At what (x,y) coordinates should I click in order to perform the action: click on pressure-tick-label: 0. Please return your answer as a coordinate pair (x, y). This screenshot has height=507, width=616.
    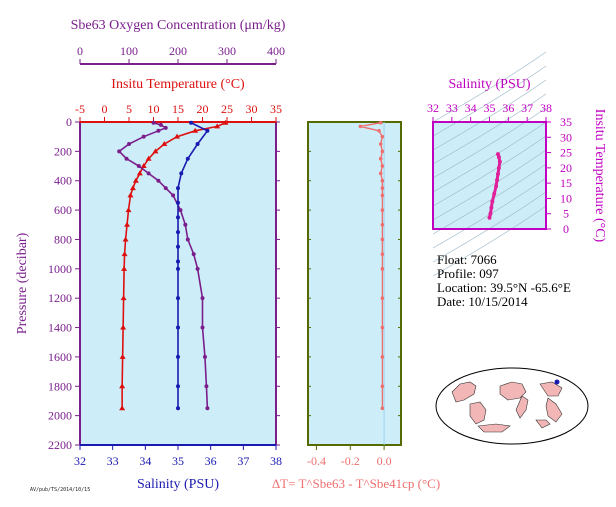
    Looking at the image, I should click on (69, 122).